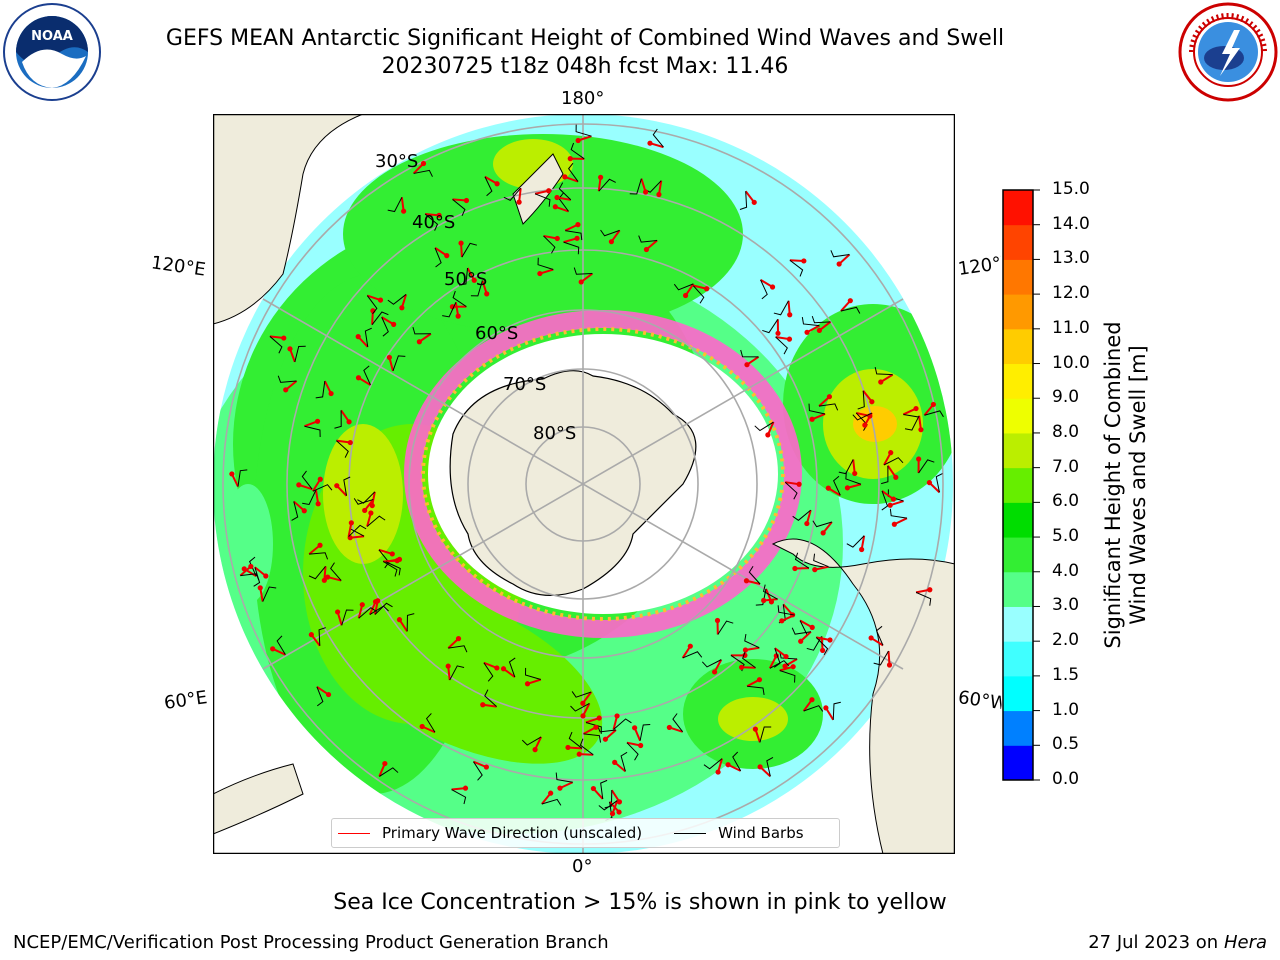  What do you see at coordinates (1071, 362) in the screenshot?
I see `colorbar-tick-label: 10.0` at bounding box center [1071, 362].